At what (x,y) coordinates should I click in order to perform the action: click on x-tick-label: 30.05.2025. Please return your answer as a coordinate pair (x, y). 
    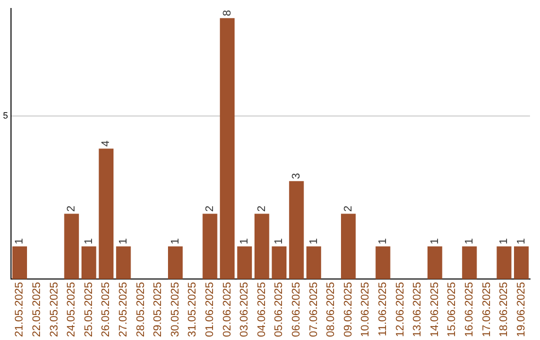
    Looking at the image, I should click on (175, 310).